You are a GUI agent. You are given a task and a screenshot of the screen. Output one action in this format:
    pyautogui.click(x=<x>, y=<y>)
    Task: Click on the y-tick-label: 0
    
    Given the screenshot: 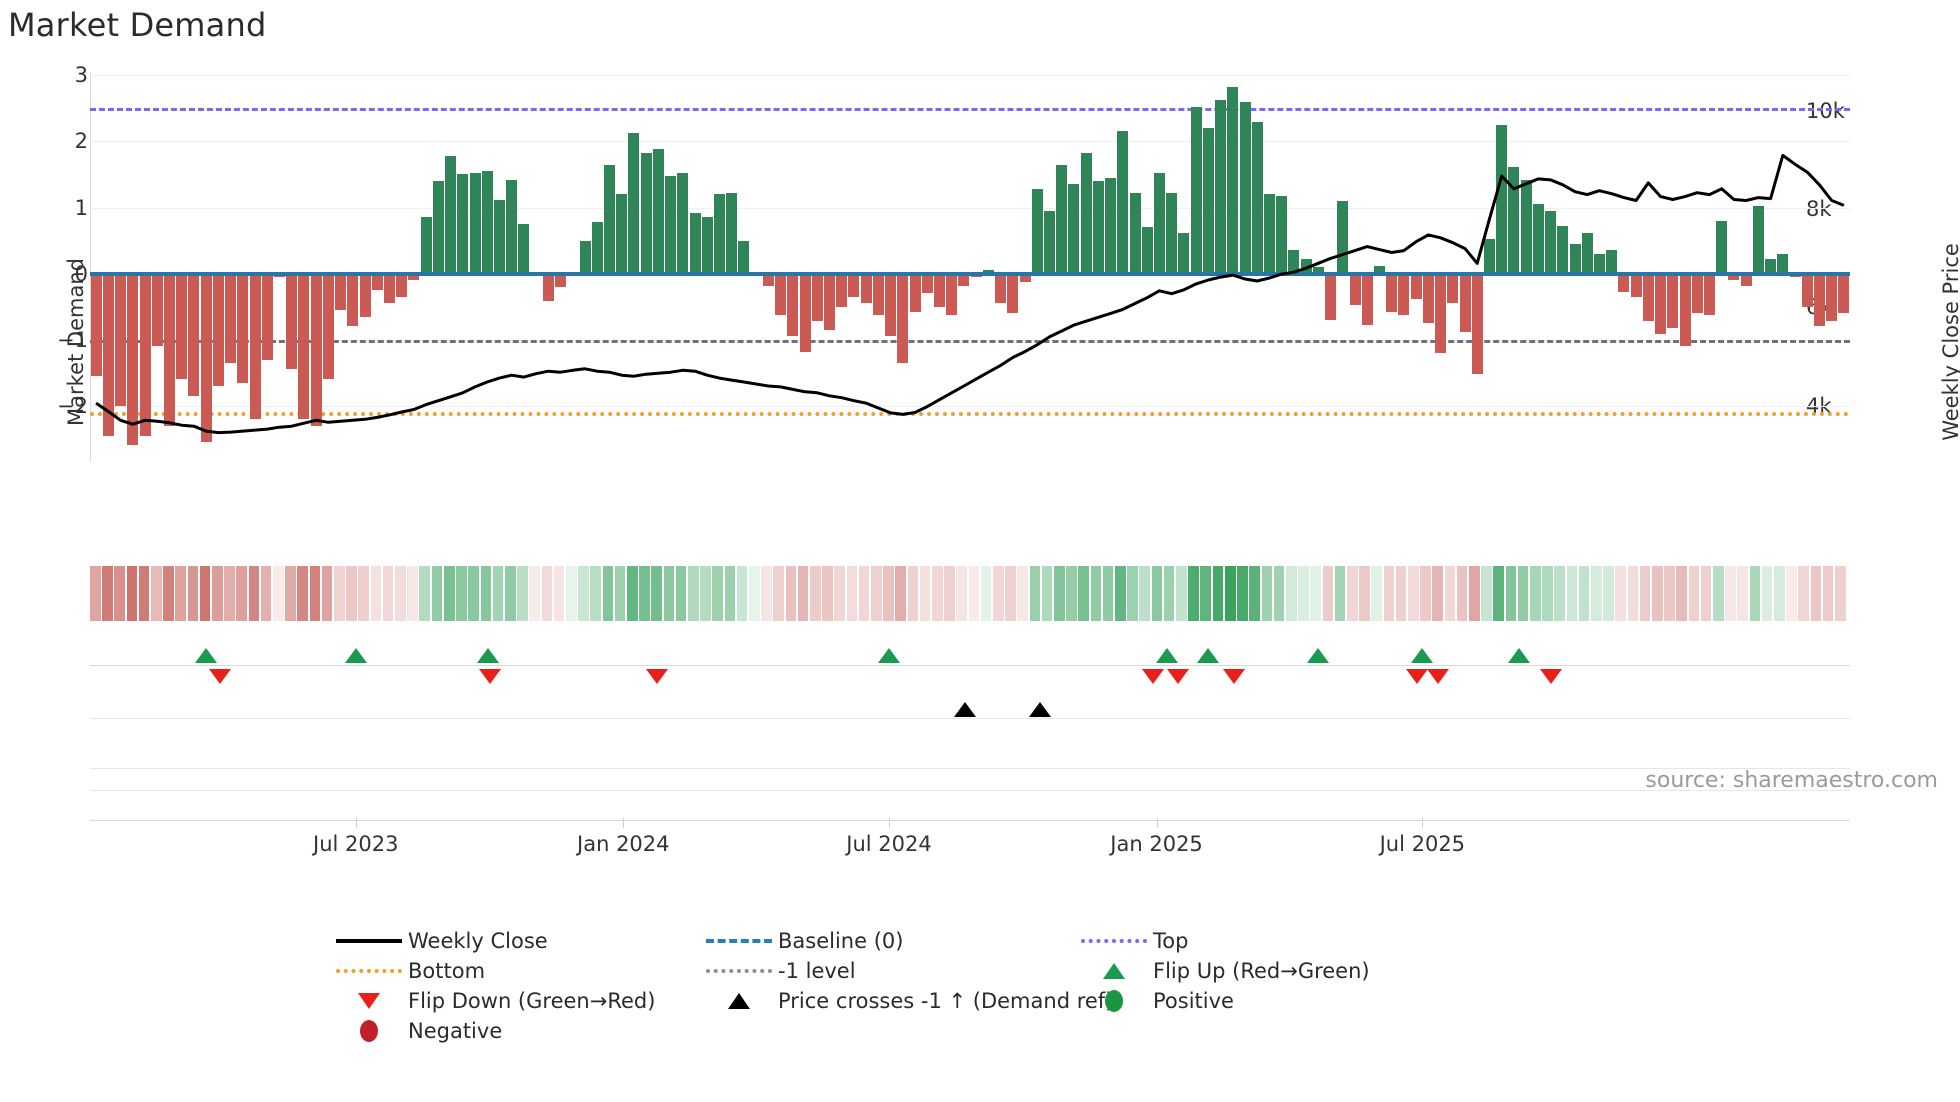 What is the action you would take?
    pyautogui.click(x=81, y=273)
    